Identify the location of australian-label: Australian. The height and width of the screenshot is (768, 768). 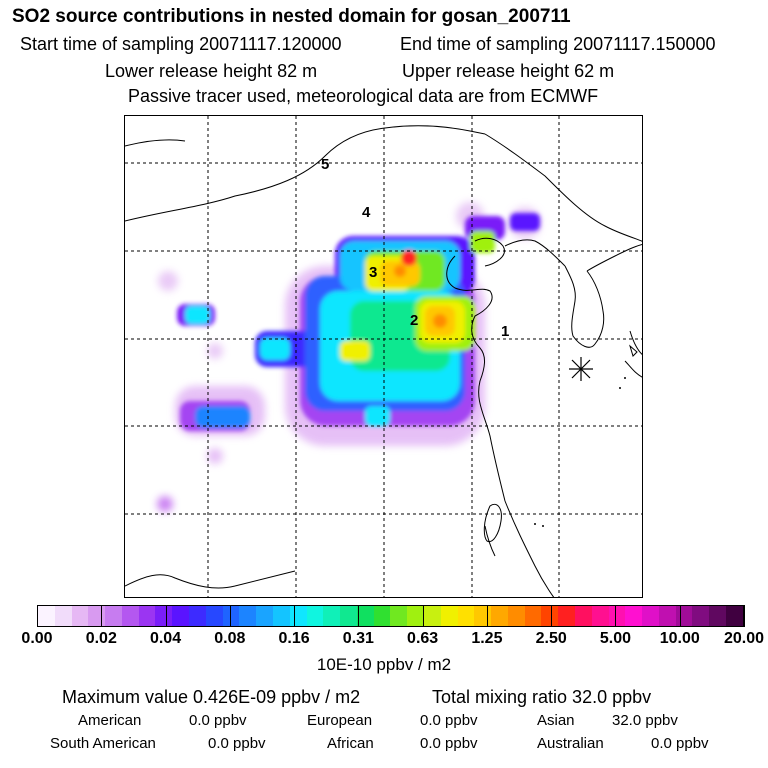
(570, 743).